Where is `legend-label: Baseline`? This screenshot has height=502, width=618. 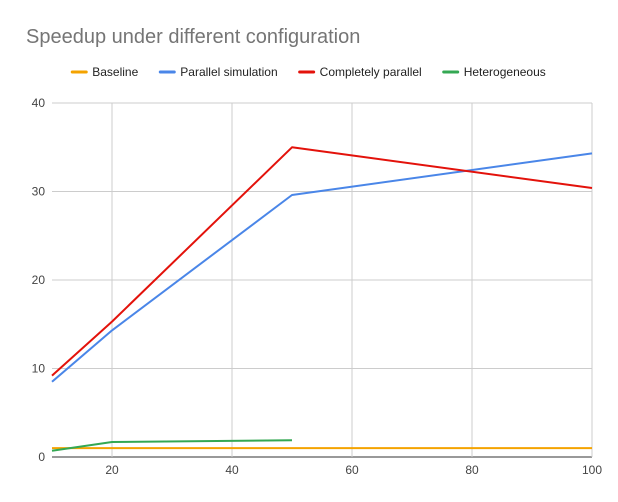 legend-label: Baseline is located at coordinates (115, 72).